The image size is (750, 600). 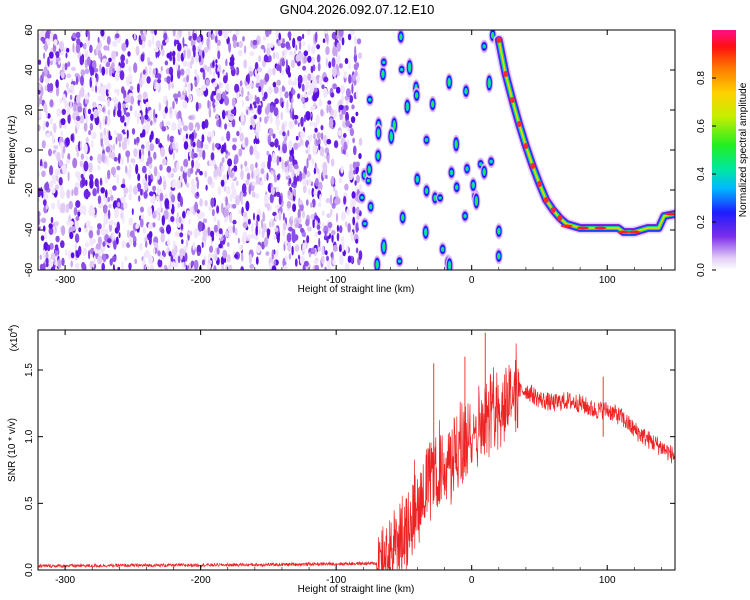 What do you see at coordinates (553, 210) in the screenshot?
I see `track-blob` at bounding box center [553, 210].